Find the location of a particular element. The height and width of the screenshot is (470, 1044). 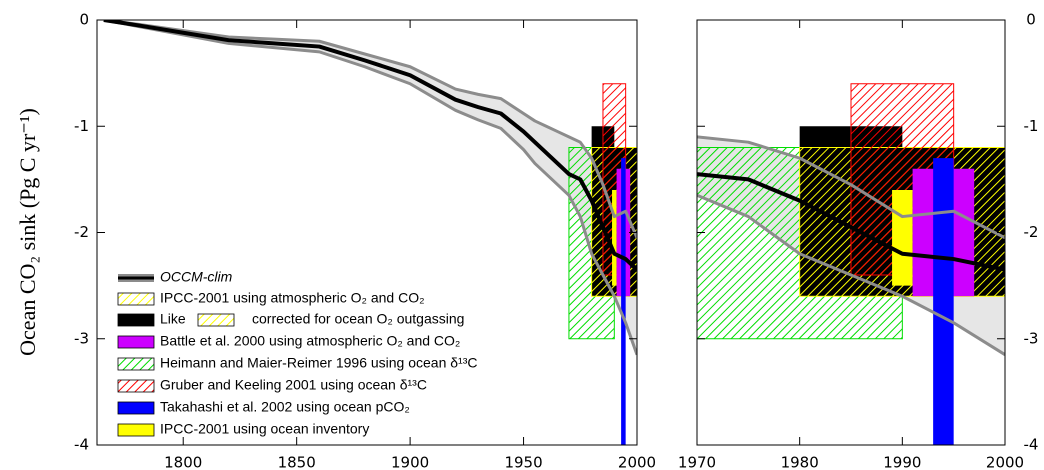

x-tick-label: 1970 is located at coordinates (697, 462).